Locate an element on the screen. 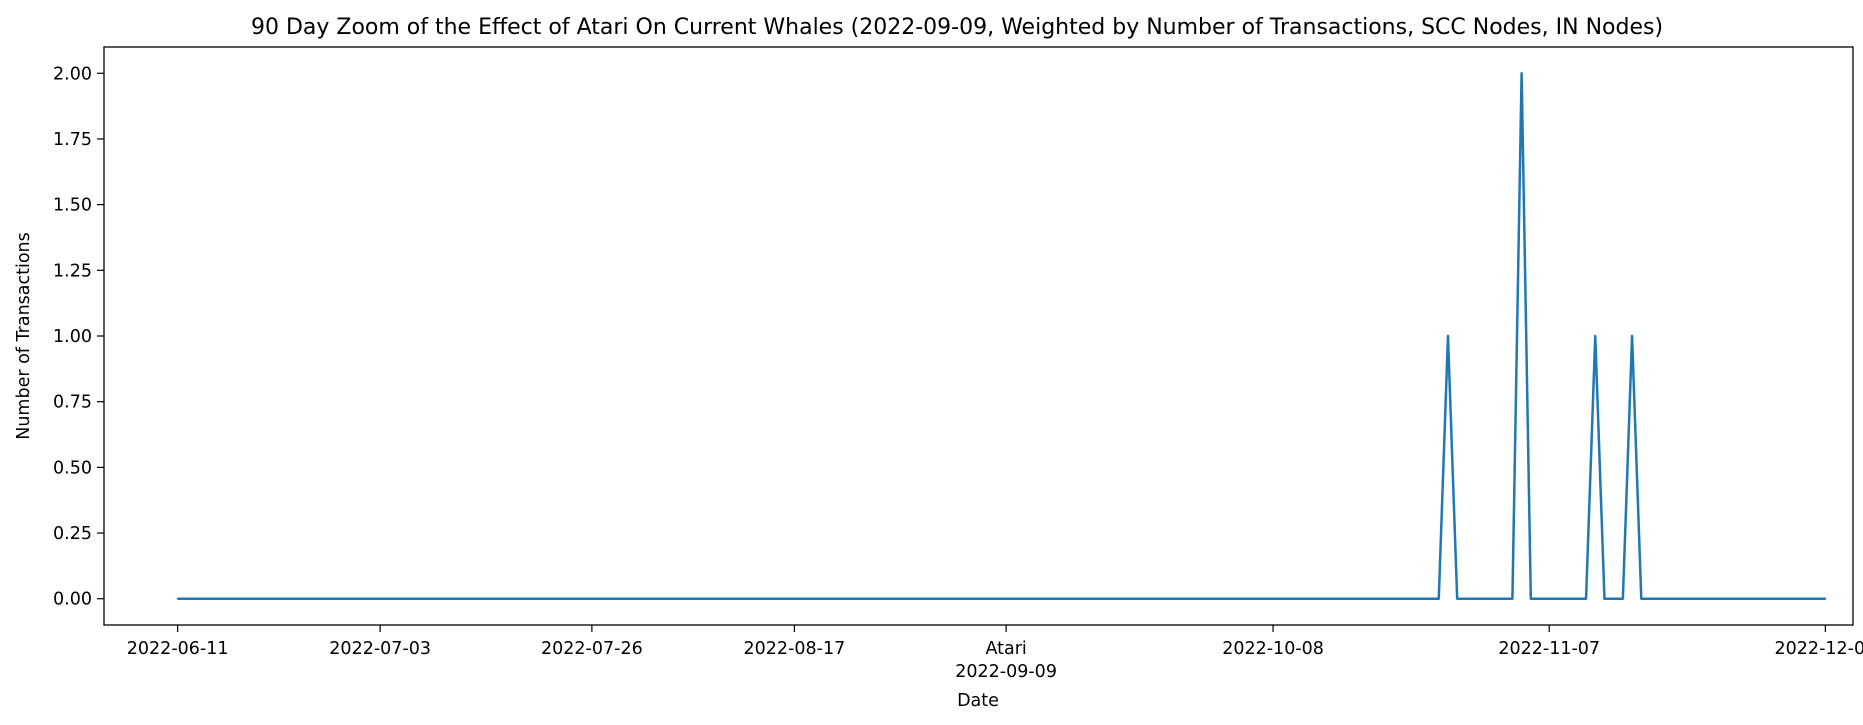  x-tick-label: 2022-07-26 is located at coordinates (592, 649).